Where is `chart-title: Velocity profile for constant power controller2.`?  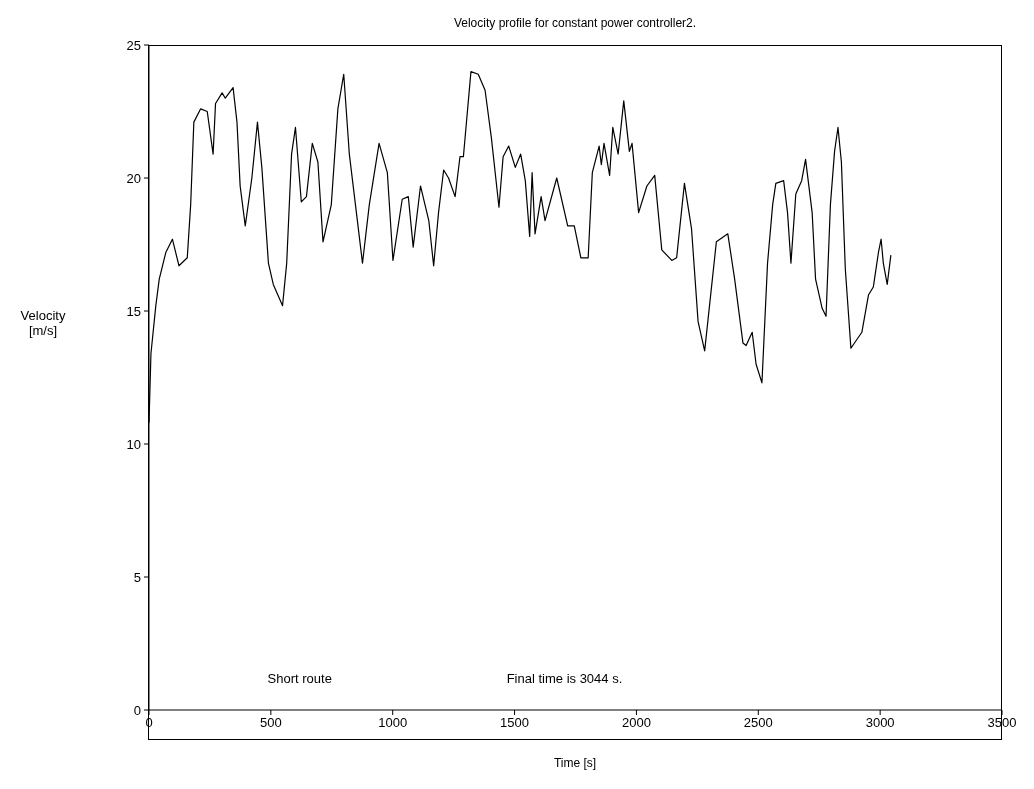 chart-title: Velocity profile for constant power controller2. is located at coordinates (575, 23).